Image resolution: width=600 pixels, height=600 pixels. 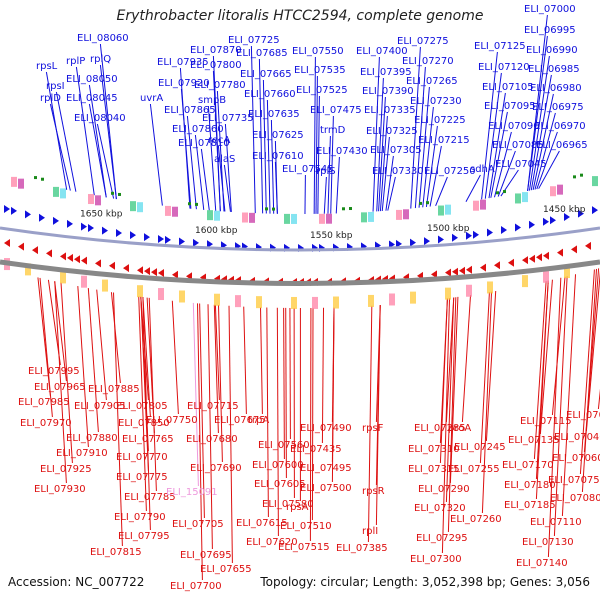 What do you see at coordinates (542, 563) in the screenshot?
I see `reverse-gene-label: ELI_07140` at bounding box center [542, 563].